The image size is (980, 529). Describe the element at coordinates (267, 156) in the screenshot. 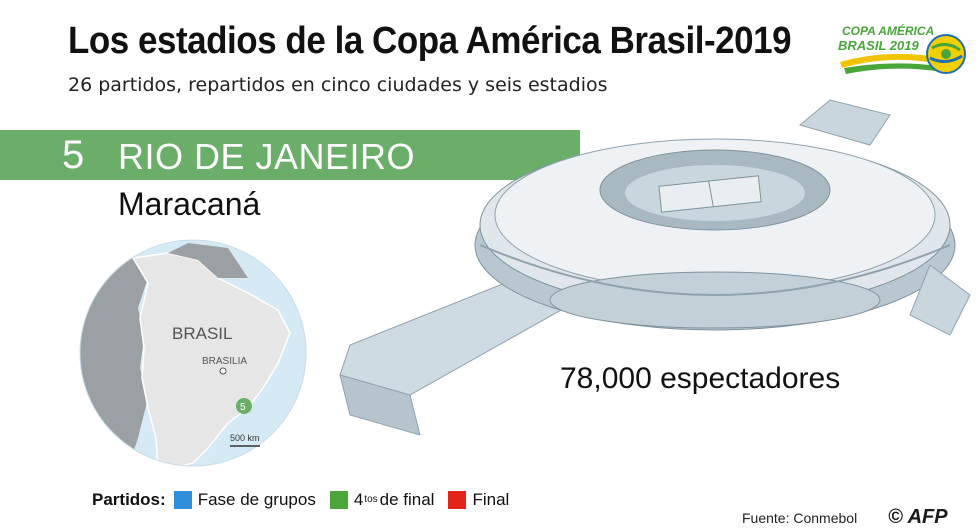

I see `city-name: RIO DE JANEIRO` at that location.